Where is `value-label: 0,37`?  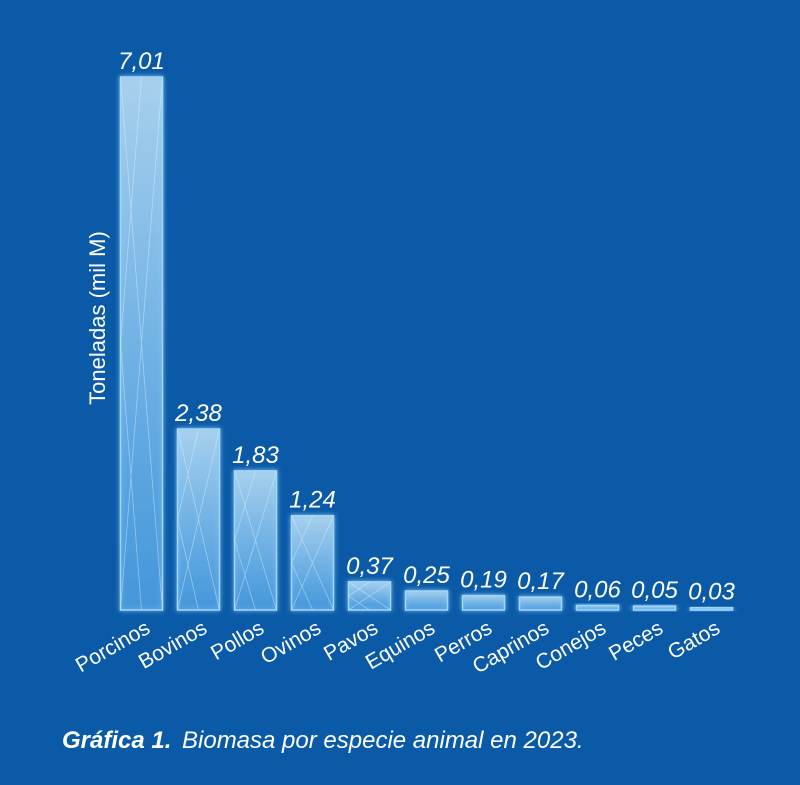 value-label: 0,37 is located at coordinates (370, 566).